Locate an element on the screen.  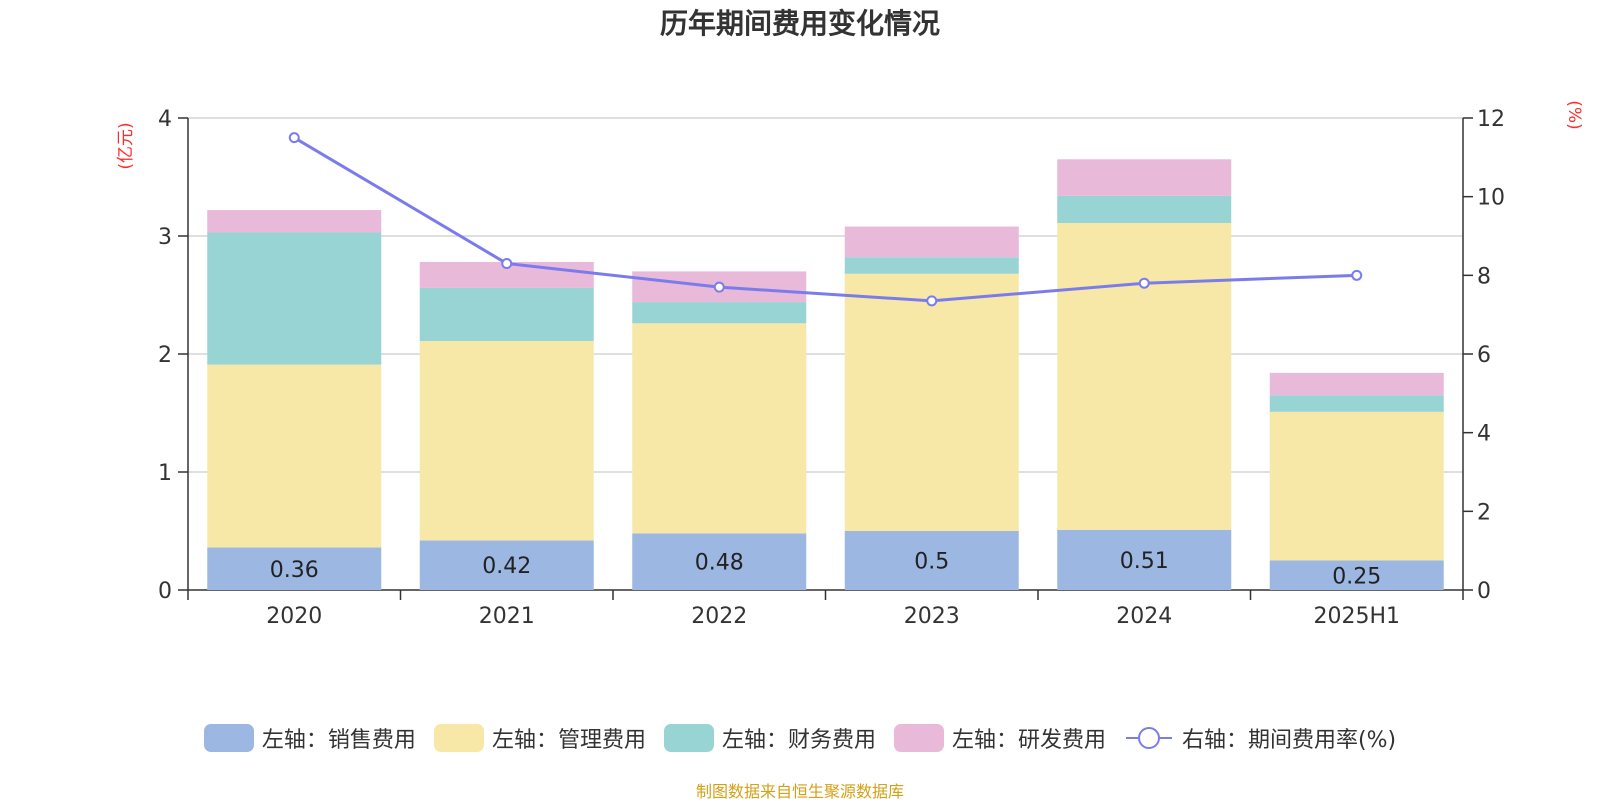
right-tick-label: 2 is located at coordinates (1484, 512).